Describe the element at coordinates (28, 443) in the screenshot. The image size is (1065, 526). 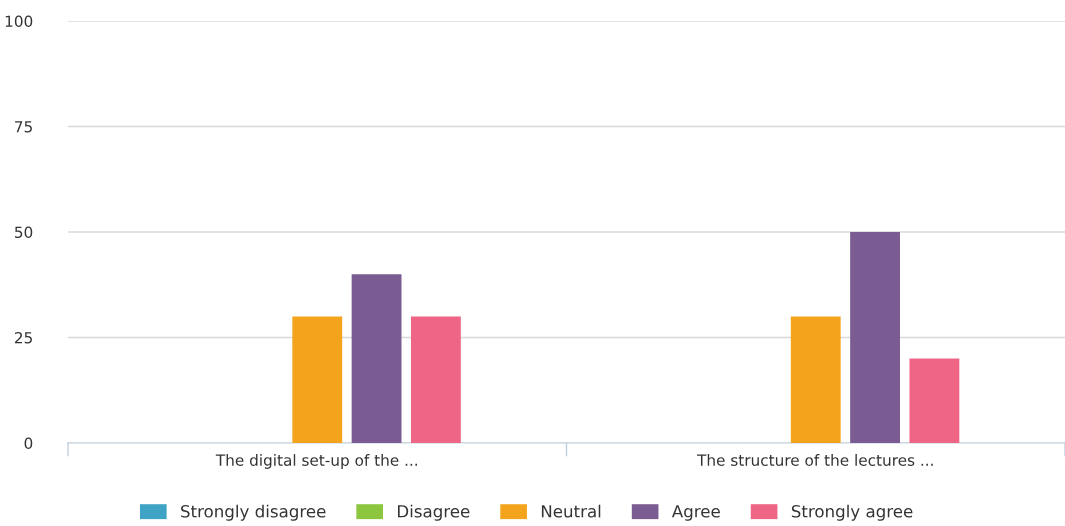
I see `y-tick-label: 0` at that location.